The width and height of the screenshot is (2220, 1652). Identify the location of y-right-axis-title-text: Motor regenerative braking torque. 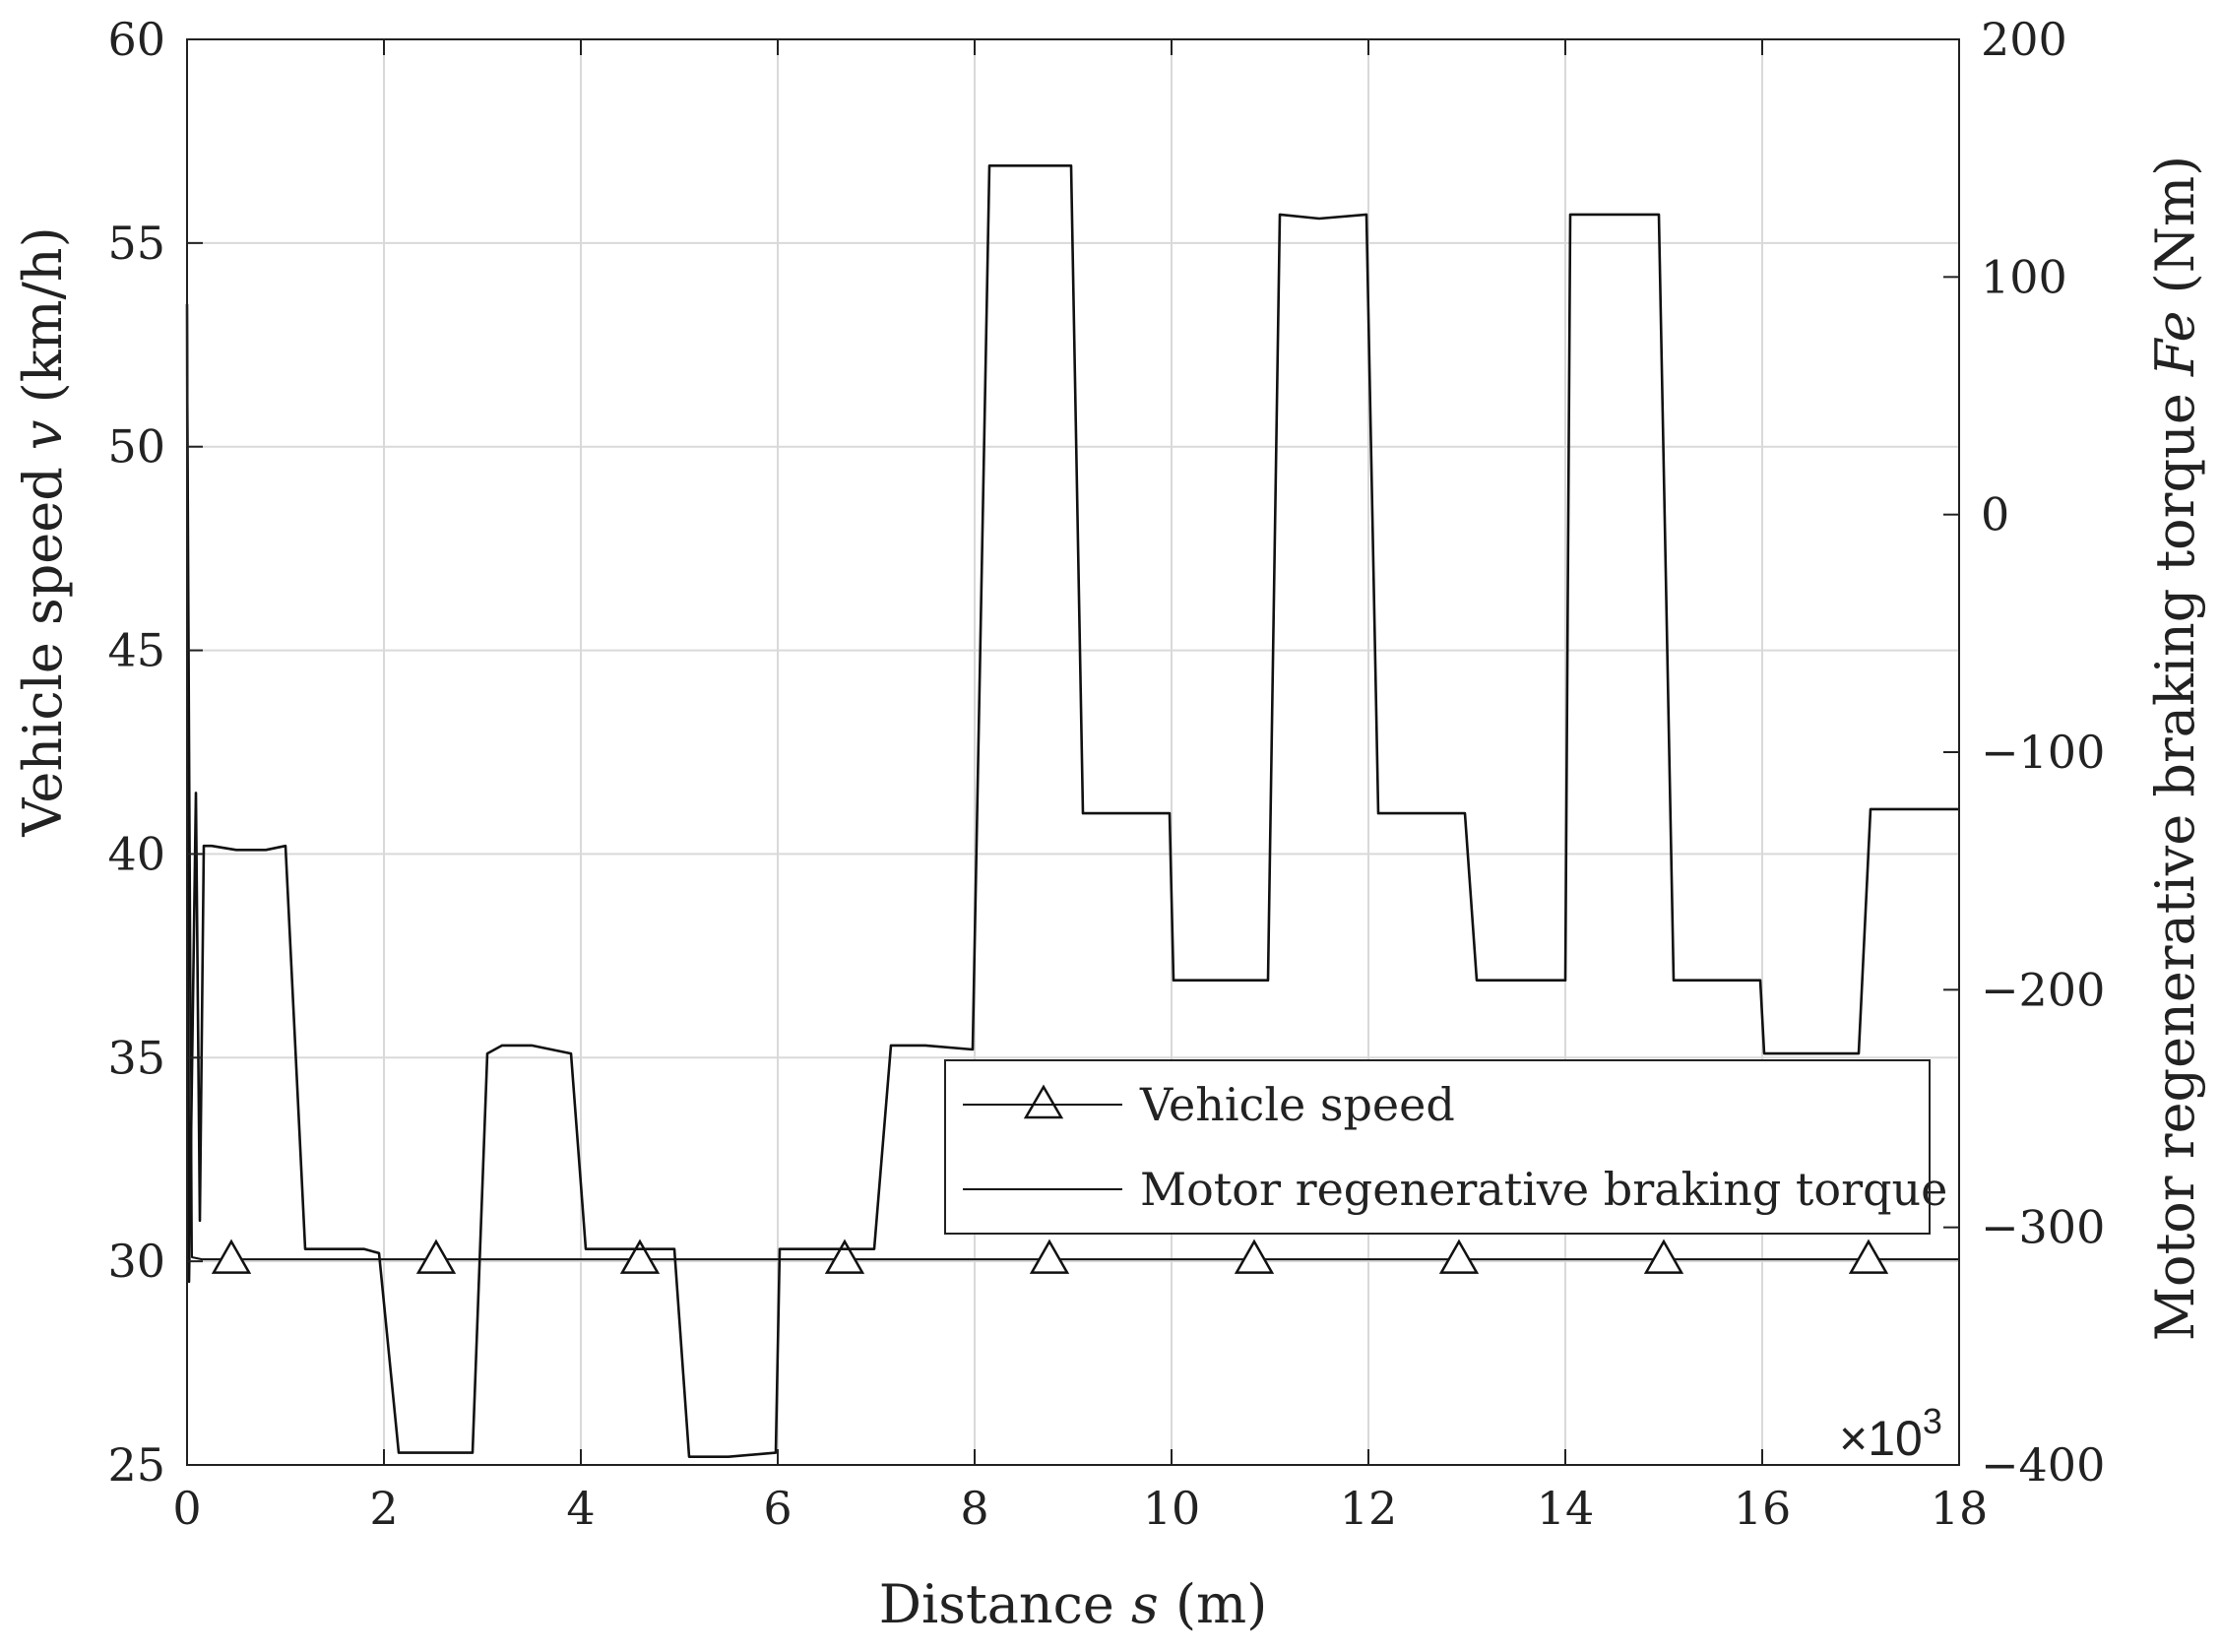
(2175, 867).